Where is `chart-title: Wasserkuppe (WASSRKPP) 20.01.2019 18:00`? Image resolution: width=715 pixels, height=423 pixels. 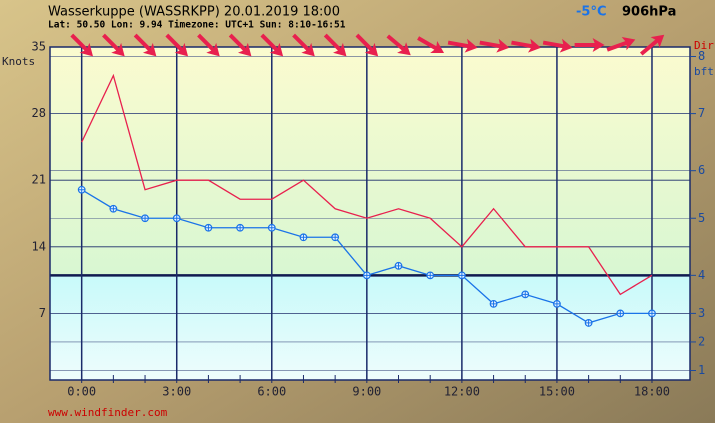 chart-title: Wasserkuppe (WASSRKPP) 20.01.2019 18:00 is located at coordinates (194, 12).